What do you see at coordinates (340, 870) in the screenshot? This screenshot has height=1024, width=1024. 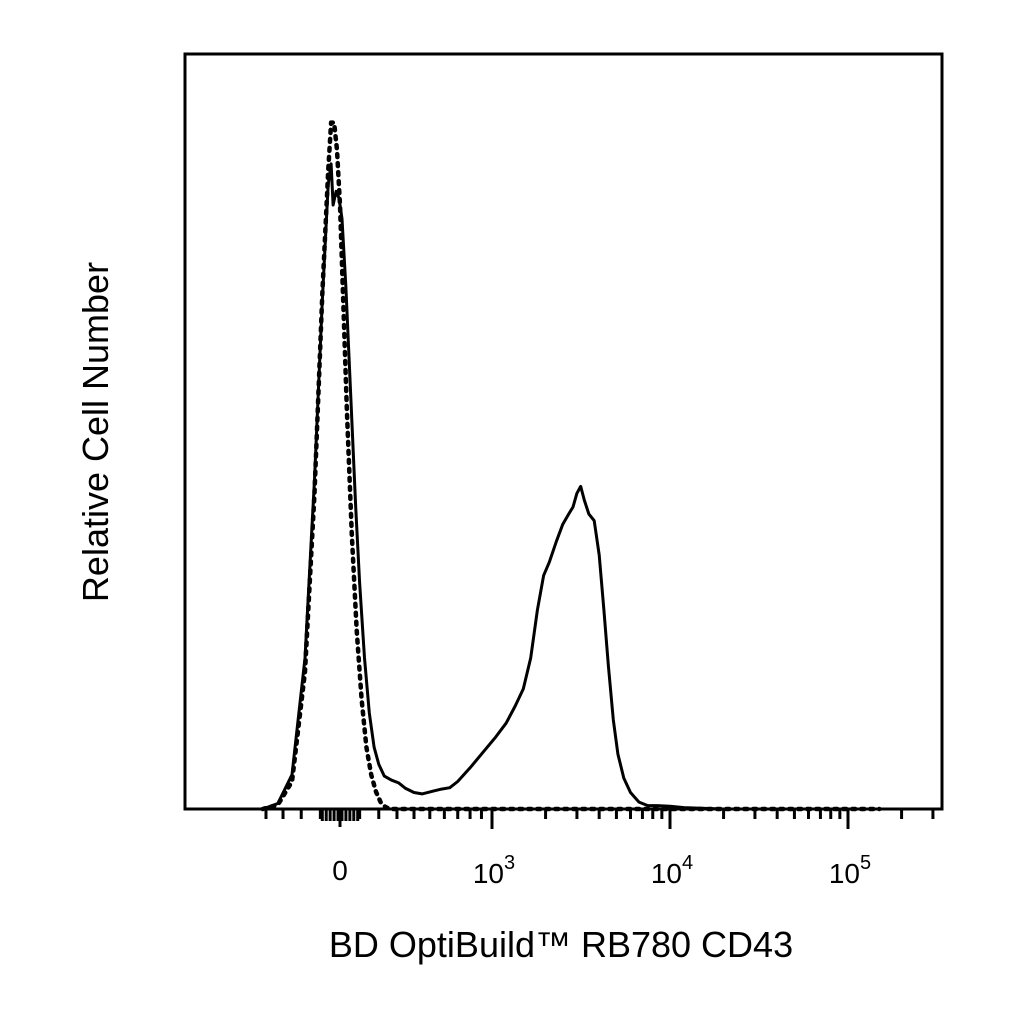 I see `x-tick-label: 0` at bounding box center [340, 870].